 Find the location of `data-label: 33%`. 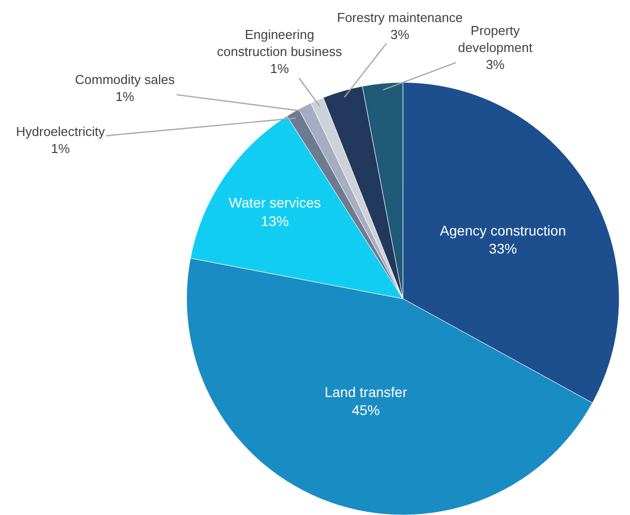

data-label: 33% is located at coordinates (502, 248).